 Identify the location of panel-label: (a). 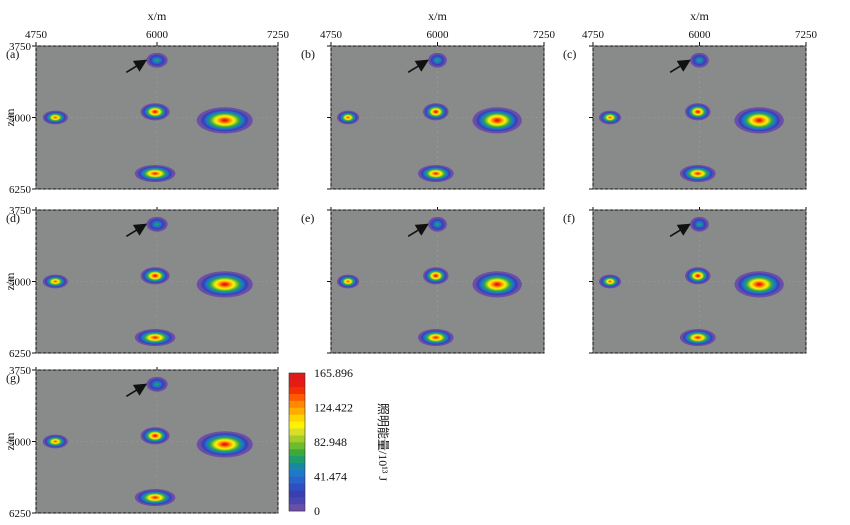
(12, 54).